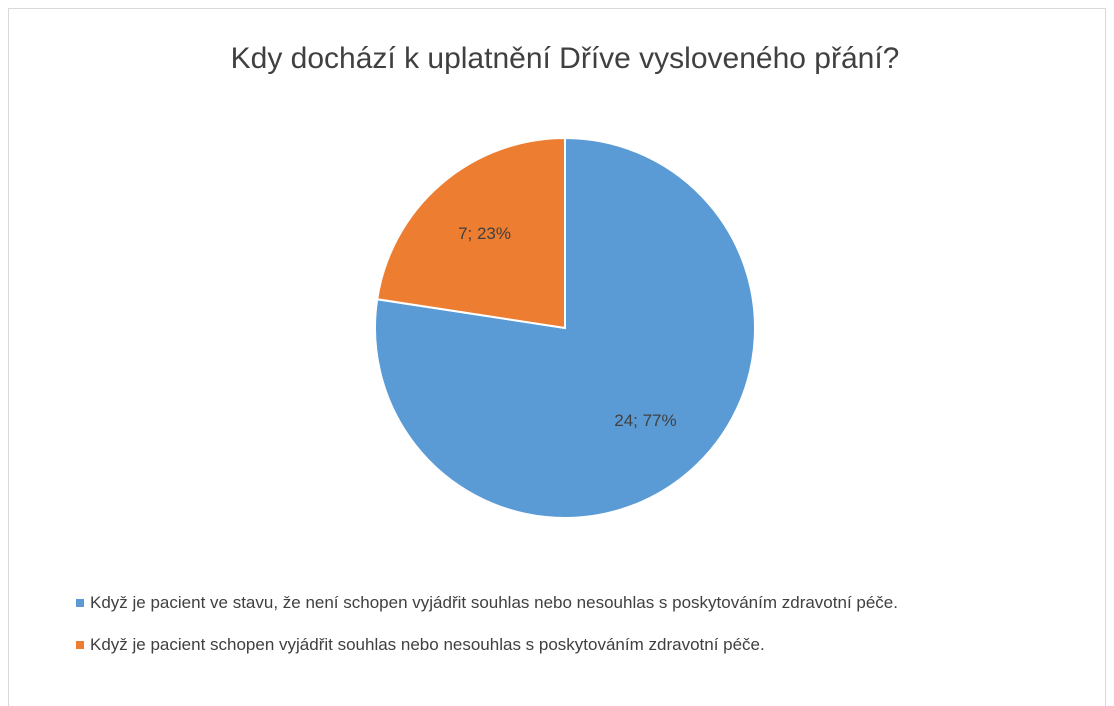 The image size is (1114, 706). What do you see at coordinates (484, 233) in the screenshot?
I see `data-label: 7; 23%` at bounding box center [484, 233].